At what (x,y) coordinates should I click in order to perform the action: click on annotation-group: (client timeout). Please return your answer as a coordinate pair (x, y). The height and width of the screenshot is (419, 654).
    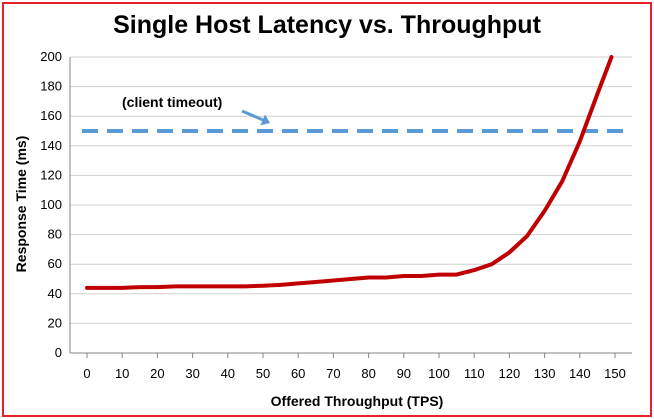
    Looking at the image, I should click on (196, 110).